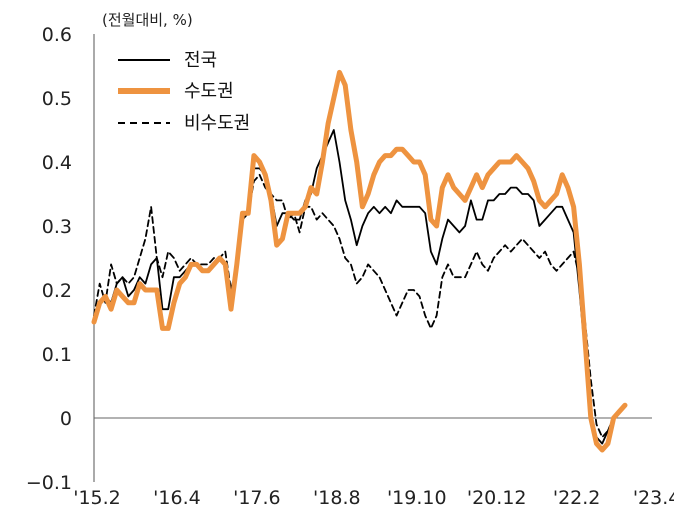  What do you see at coordinates (57, 163) in the screenshot?
I see `y-tick-label: 0.4` at bounding box center [57, 163].